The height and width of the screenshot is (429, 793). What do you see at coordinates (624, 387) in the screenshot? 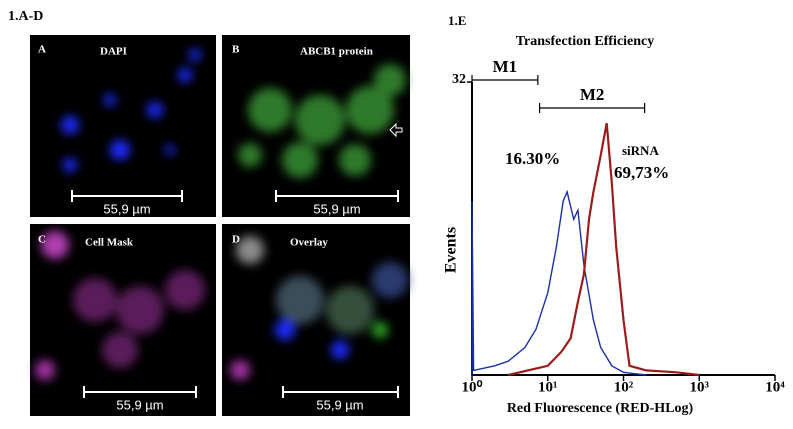
I see `x-tick-label: 10²` at bounding box center [624, 387].